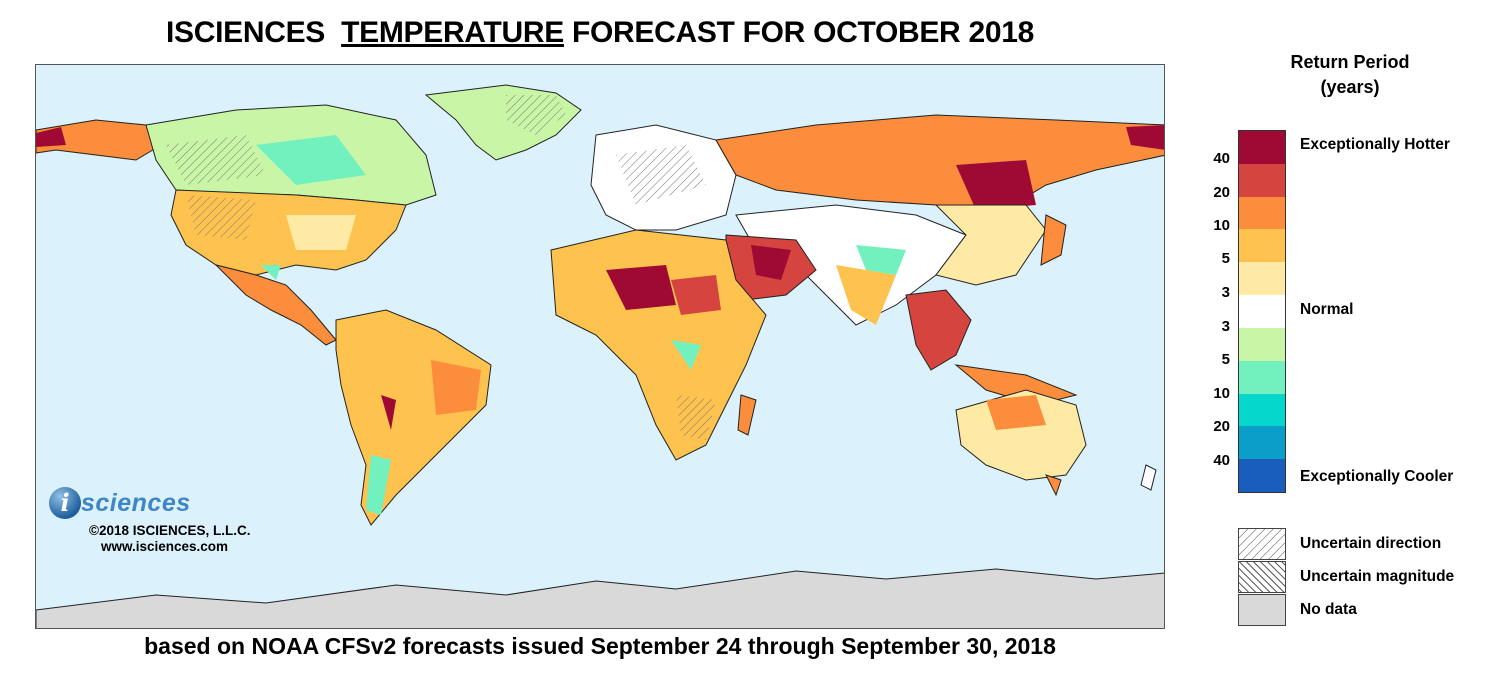  I want to click on uncertain-magnitude-label: Uncertain magnitude, so click(1377, 576).